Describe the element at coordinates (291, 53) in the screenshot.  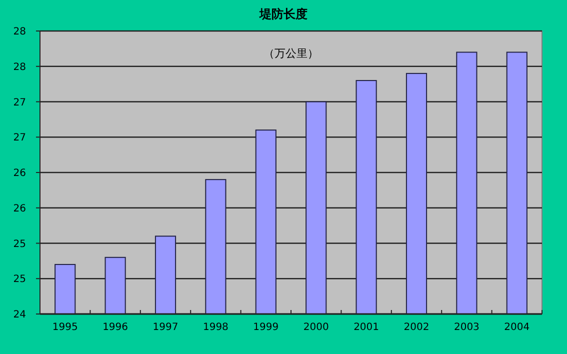
I see `annotation: （万公里）` at that location.